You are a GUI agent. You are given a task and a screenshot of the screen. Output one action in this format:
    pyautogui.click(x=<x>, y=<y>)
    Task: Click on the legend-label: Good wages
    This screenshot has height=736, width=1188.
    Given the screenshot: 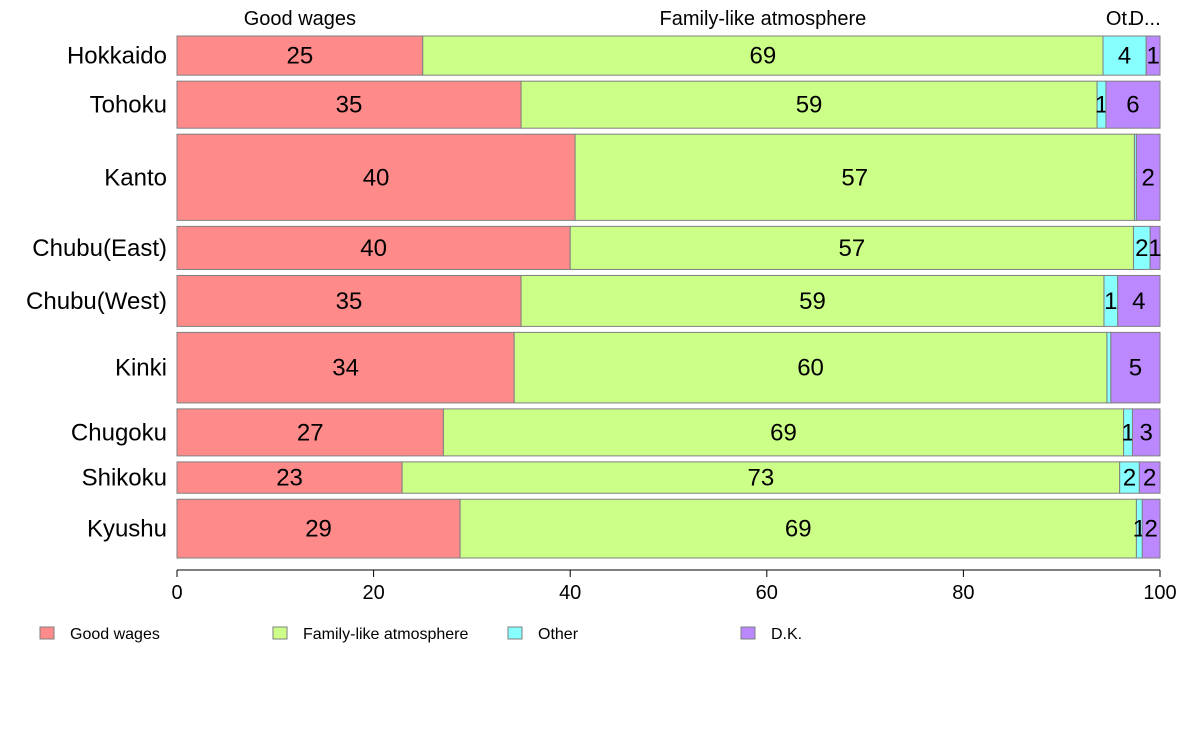 What is the action you would take?
    pyautogui.click(x=115, y=634)
    